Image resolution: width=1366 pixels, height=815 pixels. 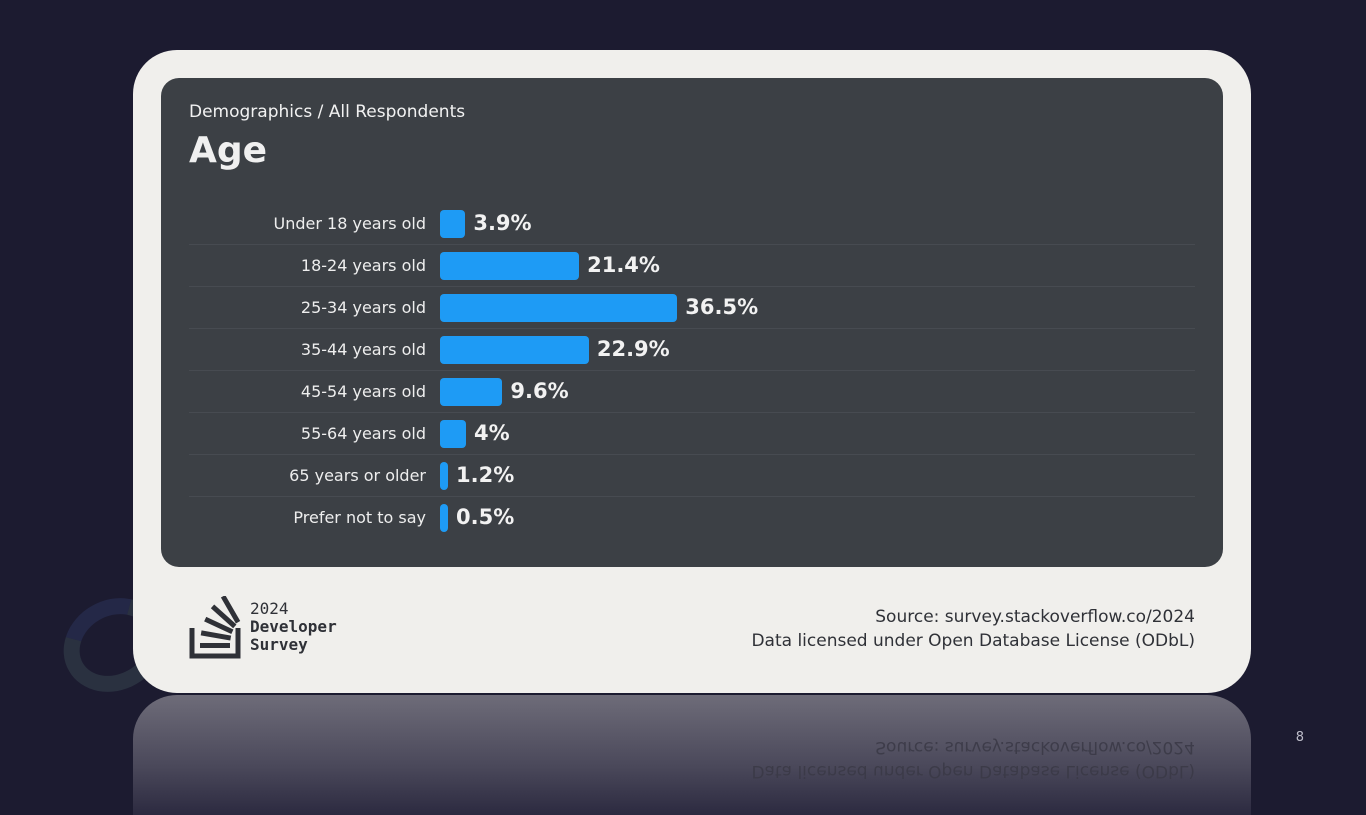 What do you see at coordinates (279, 644) in the screenshot?
I see `logo-line2: Survey` at bounding box center [279, 644].